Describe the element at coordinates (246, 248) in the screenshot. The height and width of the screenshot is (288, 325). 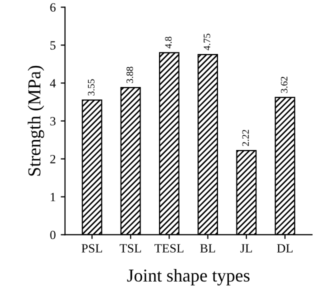
I see `x-tick-label: JL` at that location.